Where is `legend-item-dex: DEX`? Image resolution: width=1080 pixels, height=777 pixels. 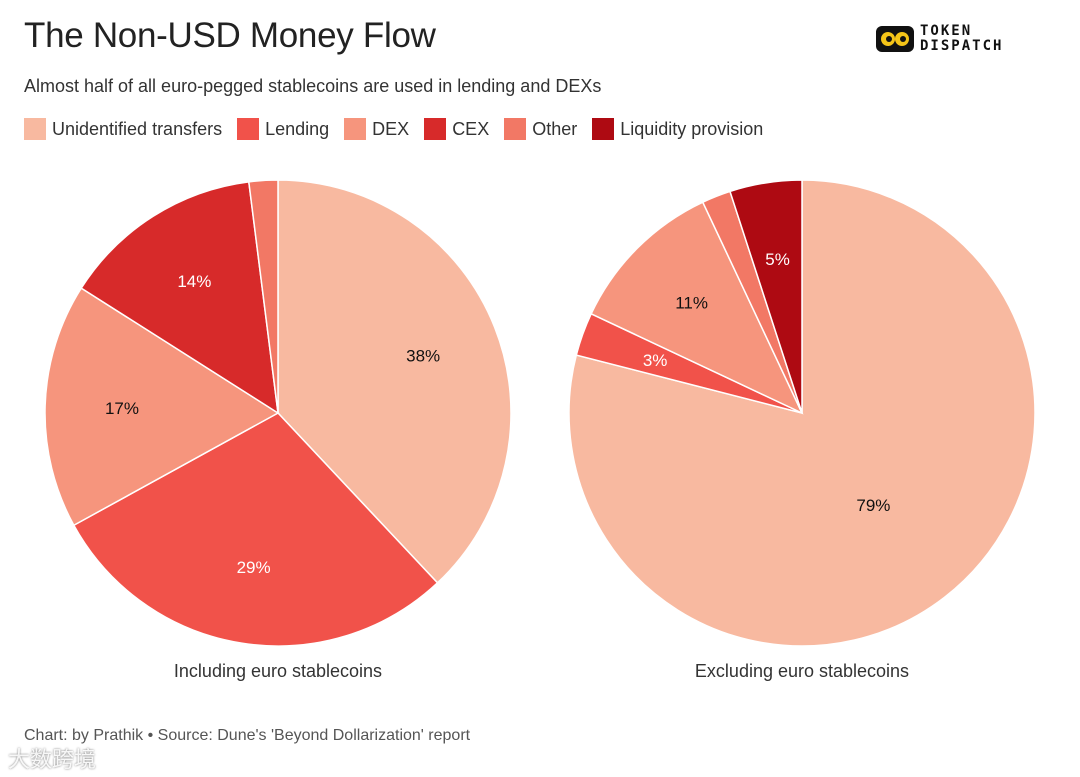 legend-item-dex: DEX is located at coordinates (376, 129).